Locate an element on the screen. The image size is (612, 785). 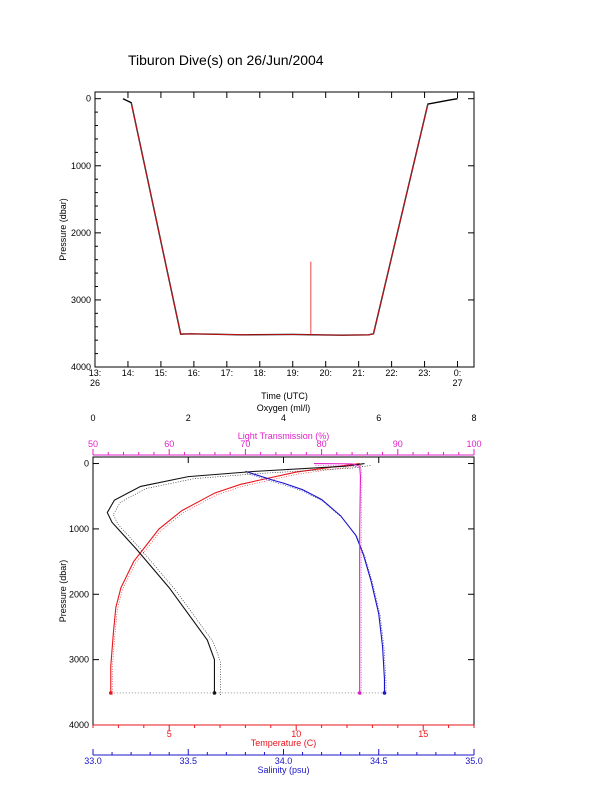
x-tick-label: 20: is located at coordinates (325, 373).